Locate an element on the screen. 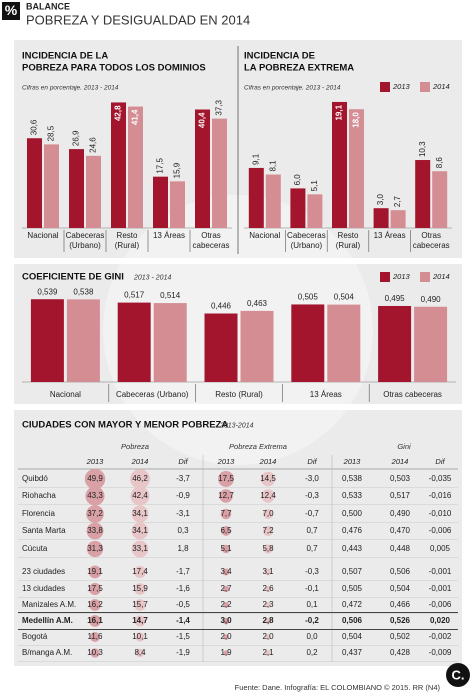 The image size is (474, 696). column-header: 2014 is located at coordinates (400, 461).